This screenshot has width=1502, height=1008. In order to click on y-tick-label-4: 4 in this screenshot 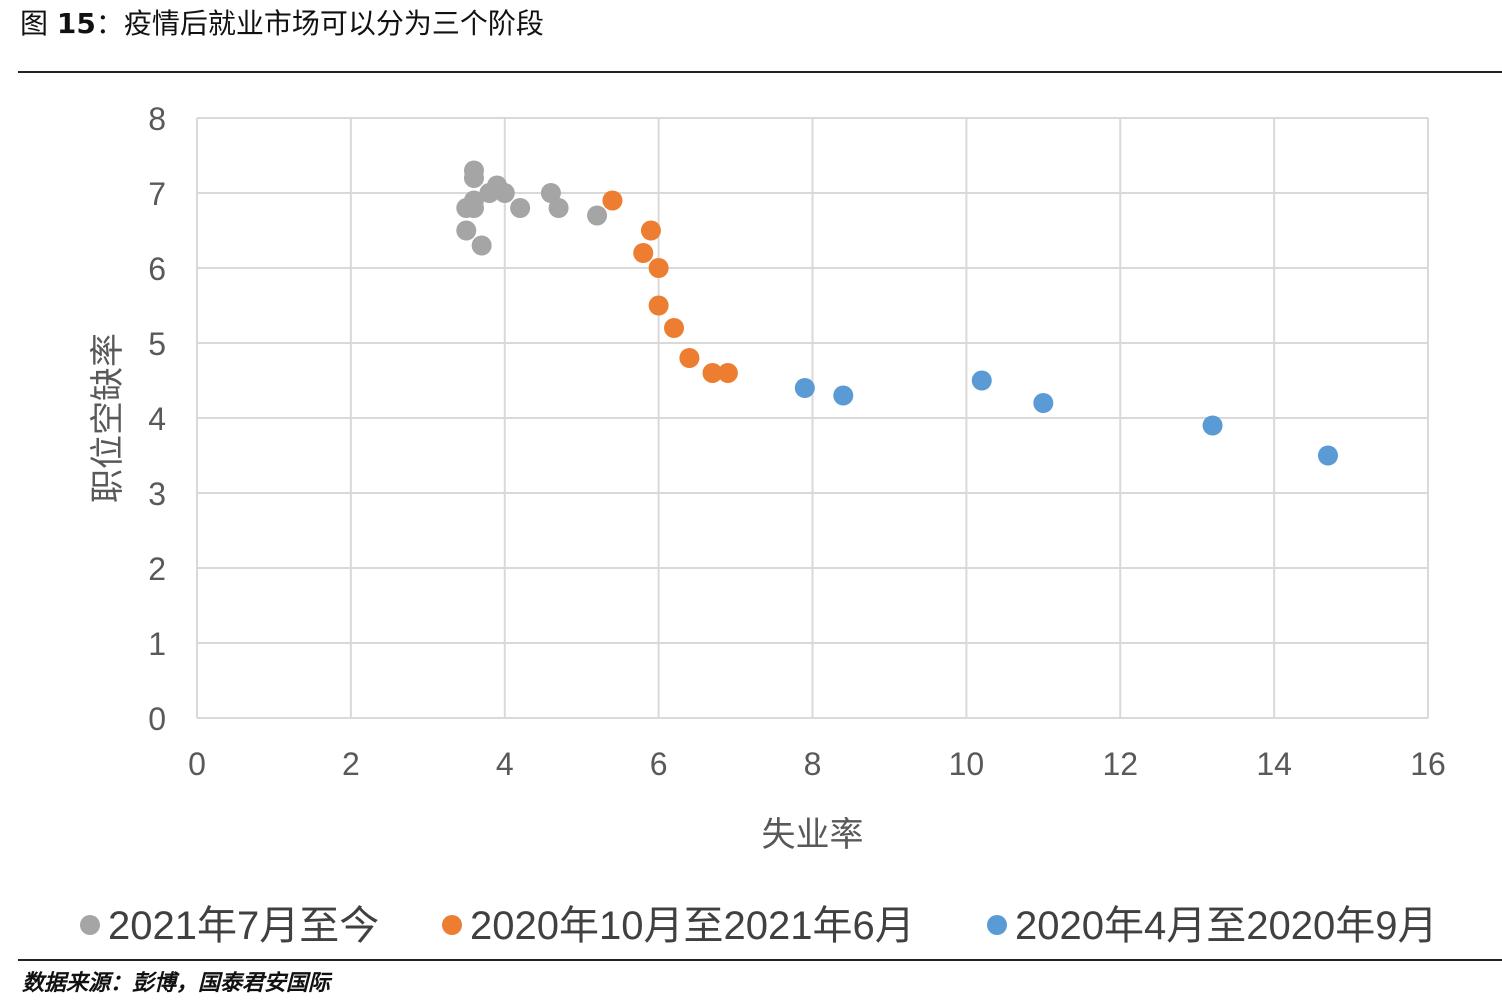, I will do `click(157, 419)`.